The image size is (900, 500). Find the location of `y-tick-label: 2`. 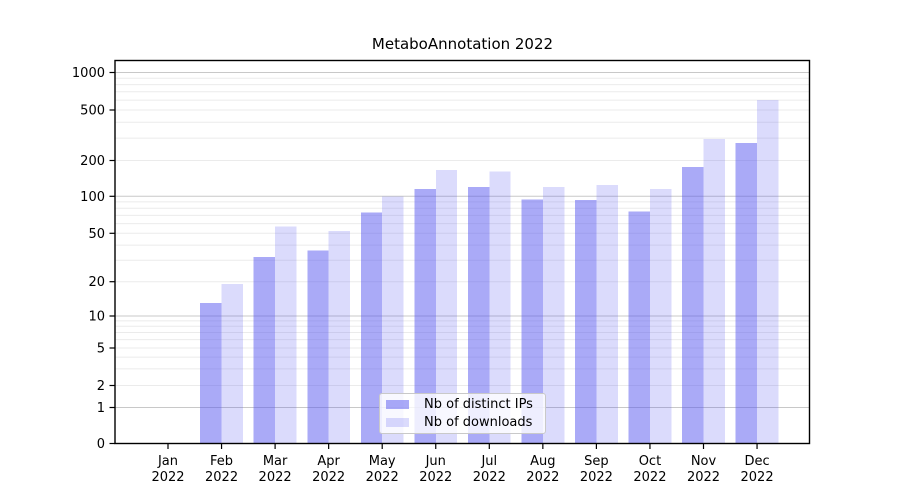

y-tick-label: 2 is located at coordinates (101, 386).